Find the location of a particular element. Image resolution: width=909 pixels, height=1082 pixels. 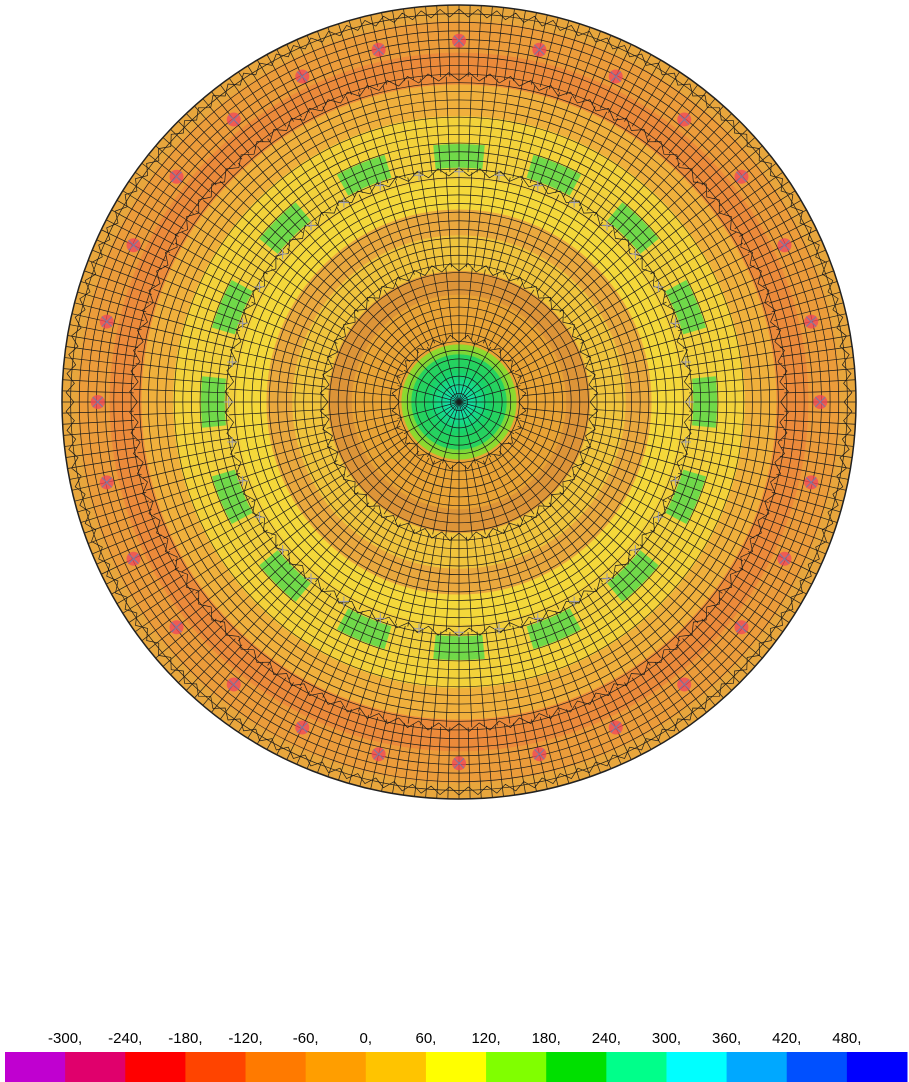

mesh-transition is located at coordinates (459, 402).